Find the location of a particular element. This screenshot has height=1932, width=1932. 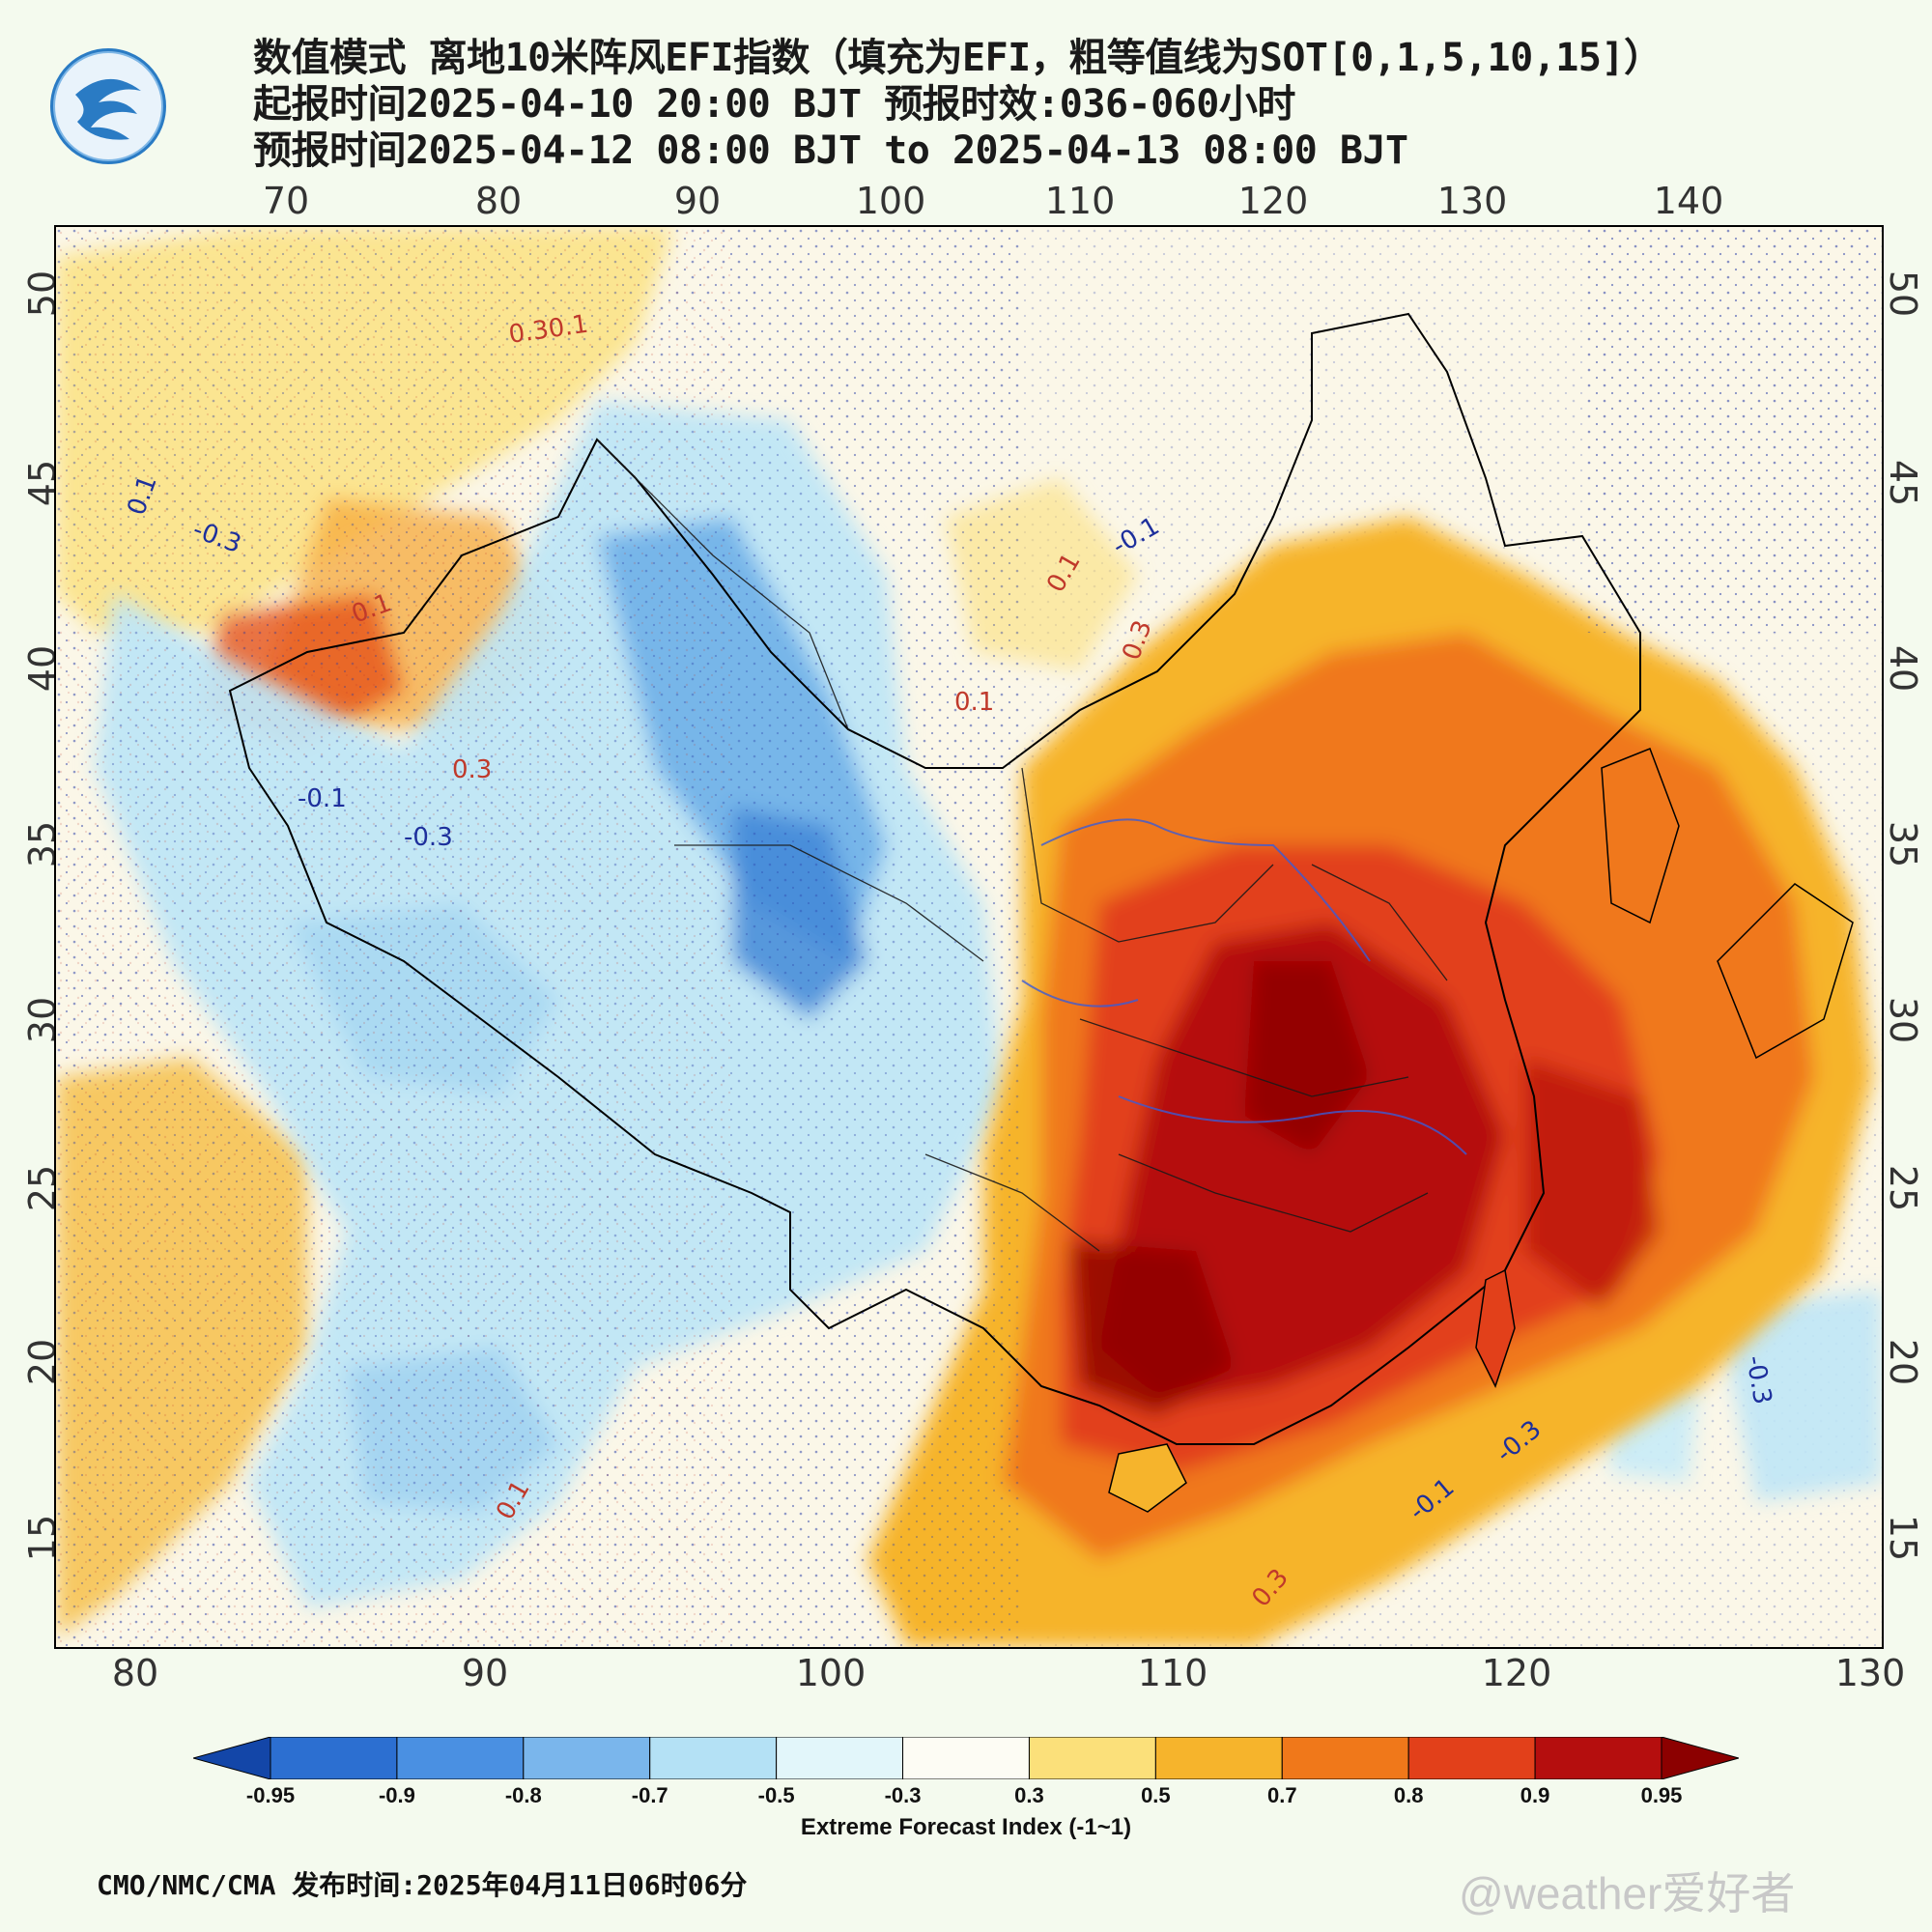

lon-top-label: 140 is located at coordinates (1688, 201).